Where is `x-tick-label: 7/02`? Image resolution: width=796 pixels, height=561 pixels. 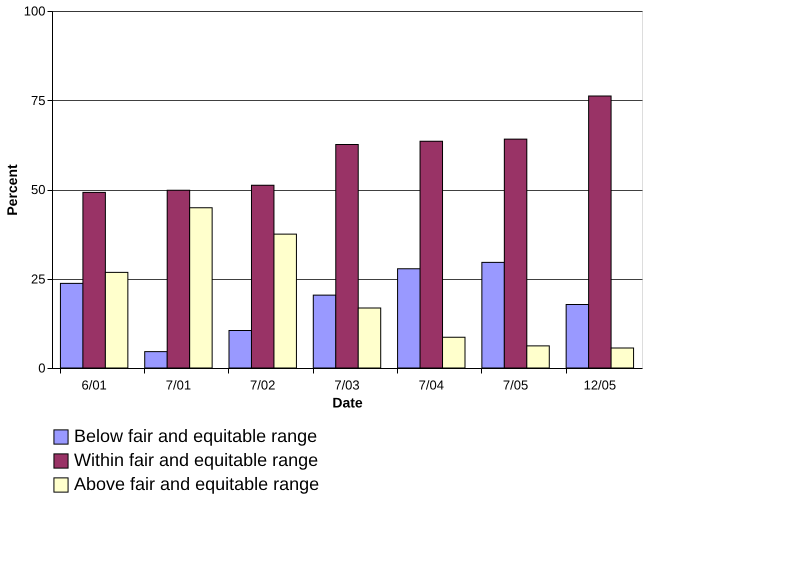 x-tick-label: 7/02 is located at coordinates (263, 385).